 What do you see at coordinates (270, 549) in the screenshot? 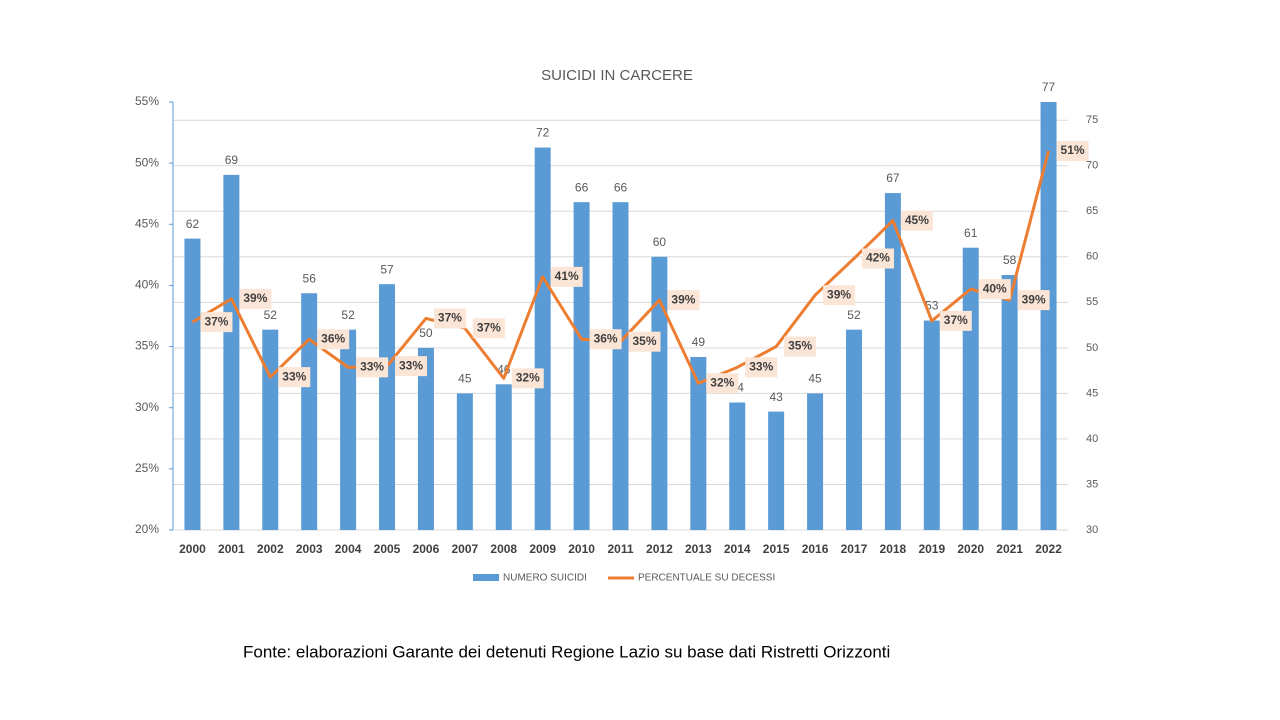
I see `x-tick-label: 2002` at bounding box center [270, 549].